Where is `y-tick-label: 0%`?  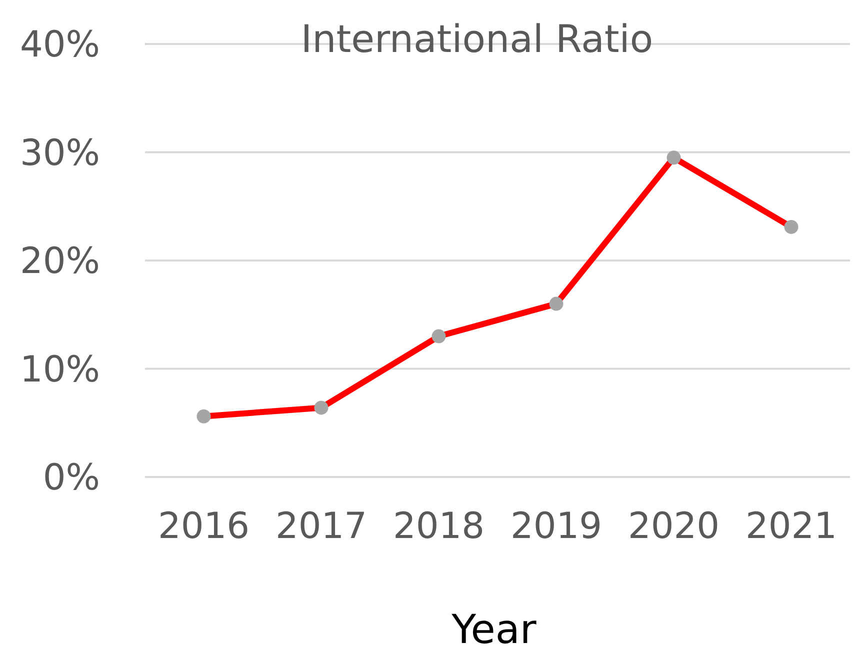 y-tick-label: 0% is located at coordinates (71, 478).